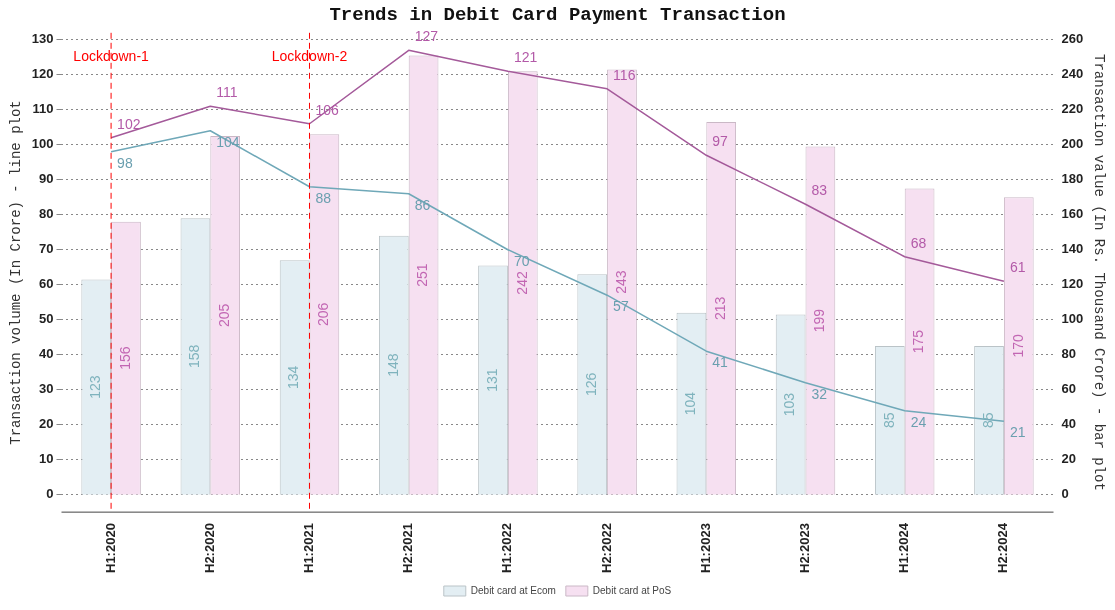 This screenshot has width=1115, height=610. What do you see at coordinates (525, 57) in the screenshot?
I see `data-label: 121` at bounding box center [525, 57].